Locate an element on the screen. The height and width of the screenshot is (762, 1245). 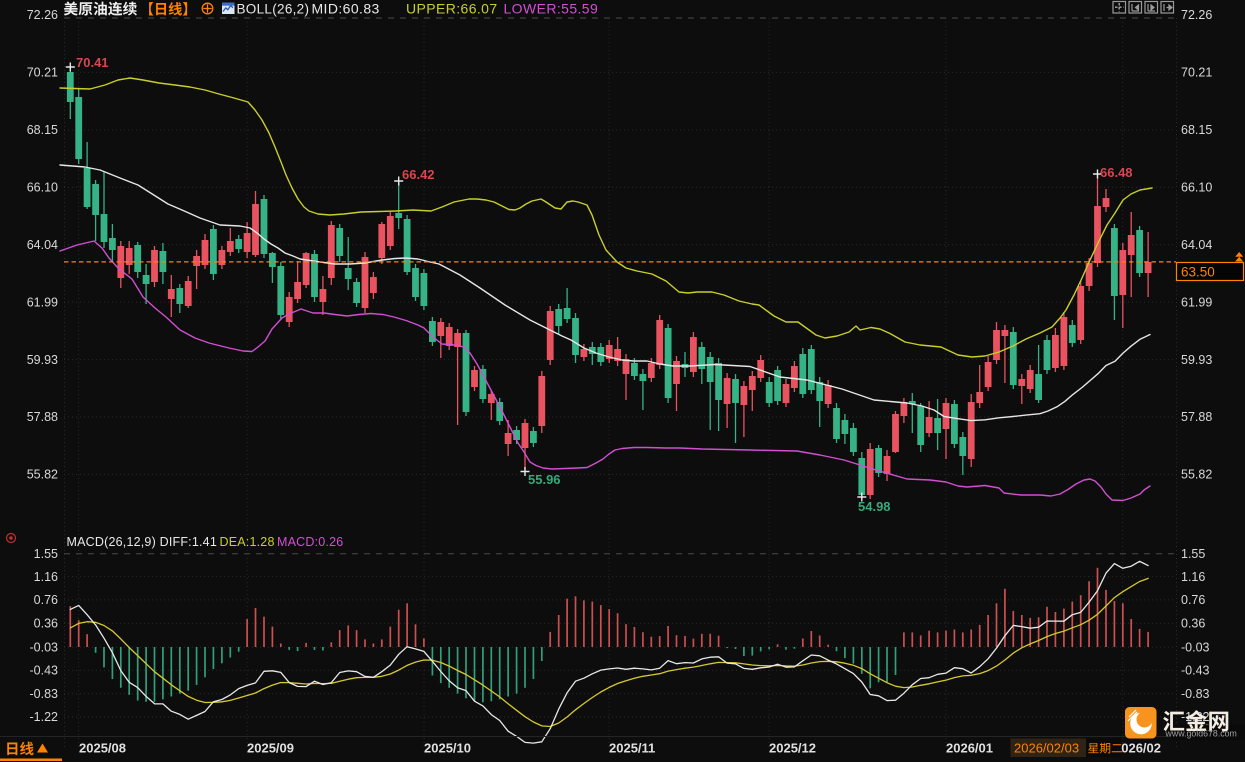
svg-text: -1.22 is located at coordinates (44, 717).